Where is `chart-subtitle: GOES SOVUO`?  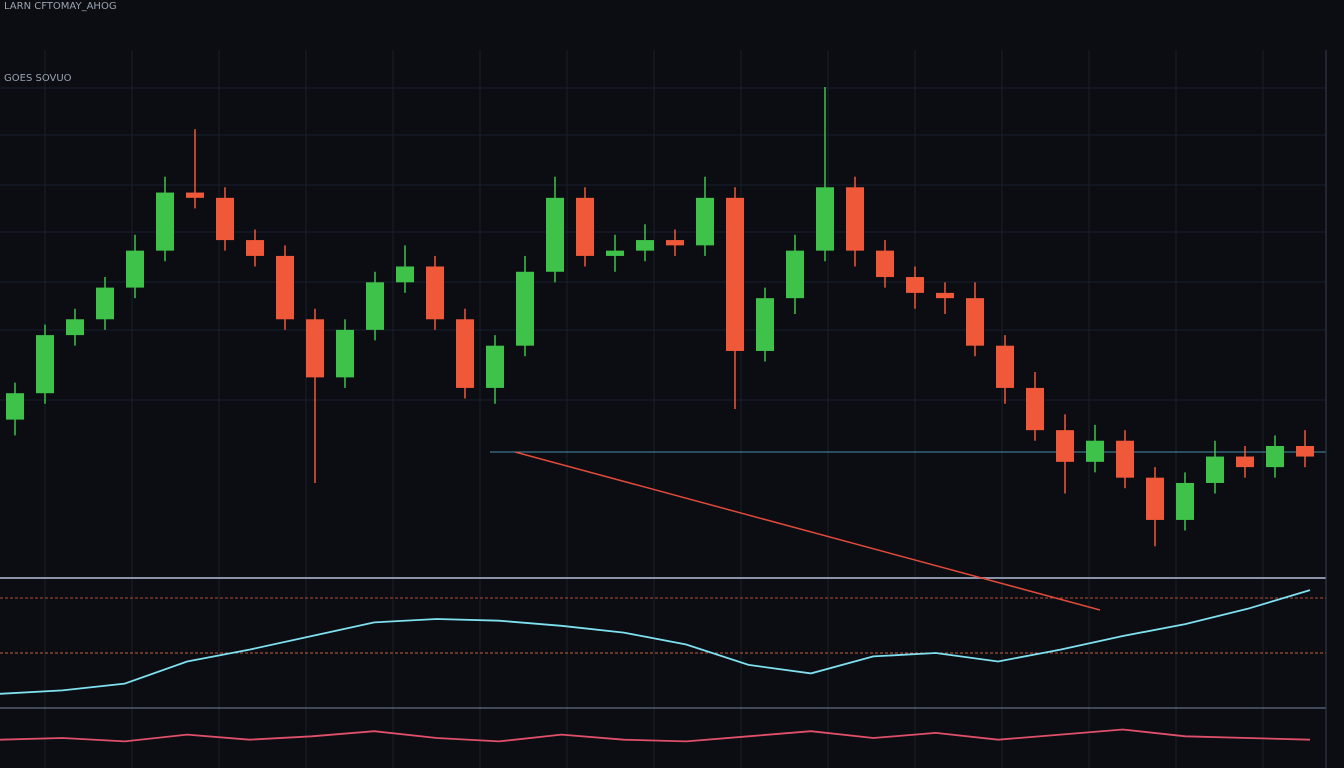
chart-subtitle: GOES SOVUO is located at coordinates (38, 78).